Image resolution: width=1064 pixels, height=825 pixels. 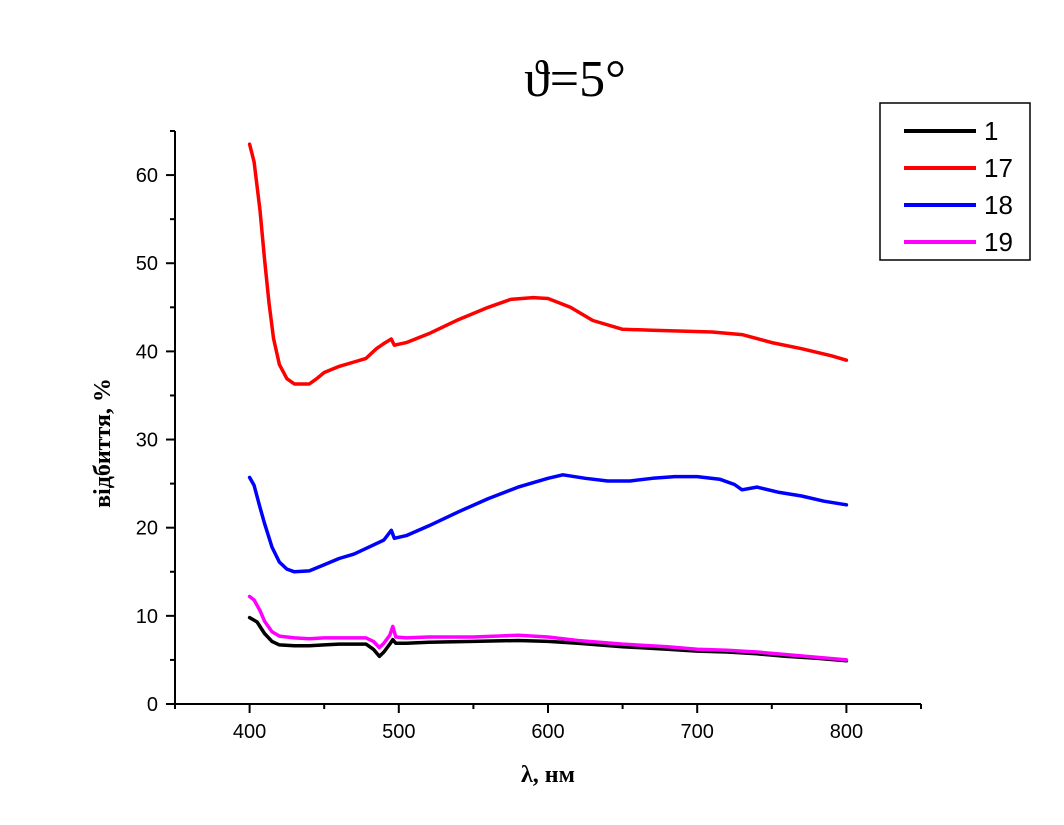 I want to click on legend-label-1: 1, so click(x=991, y=131).